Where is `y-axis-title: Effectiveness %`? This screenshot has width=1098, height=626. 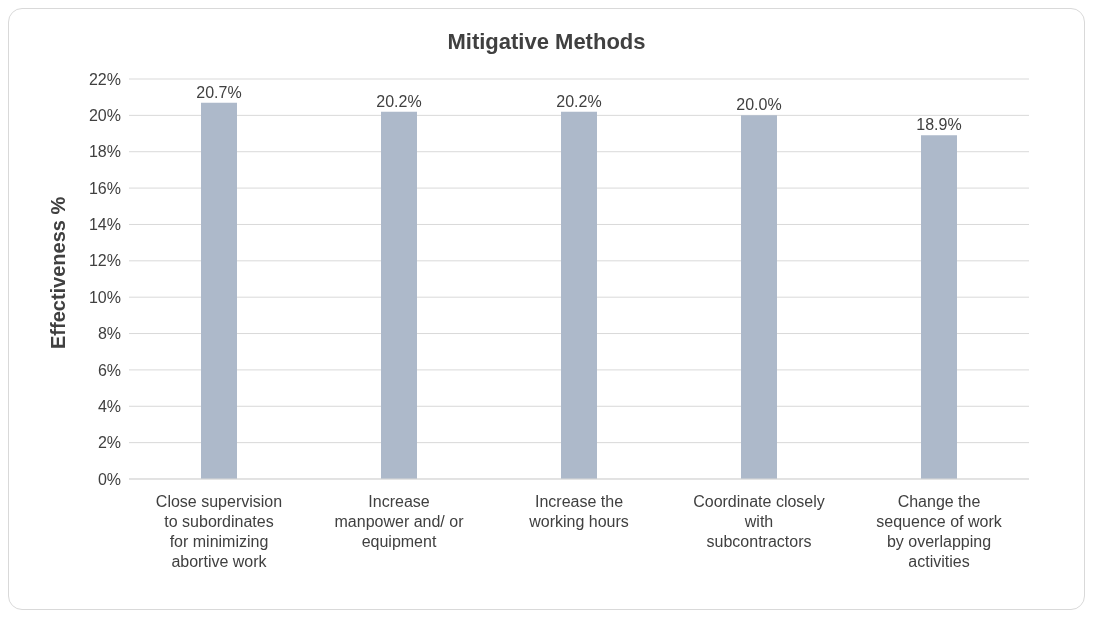
y-axis-title: Effectiveness % is located at coordinates (58, 272).